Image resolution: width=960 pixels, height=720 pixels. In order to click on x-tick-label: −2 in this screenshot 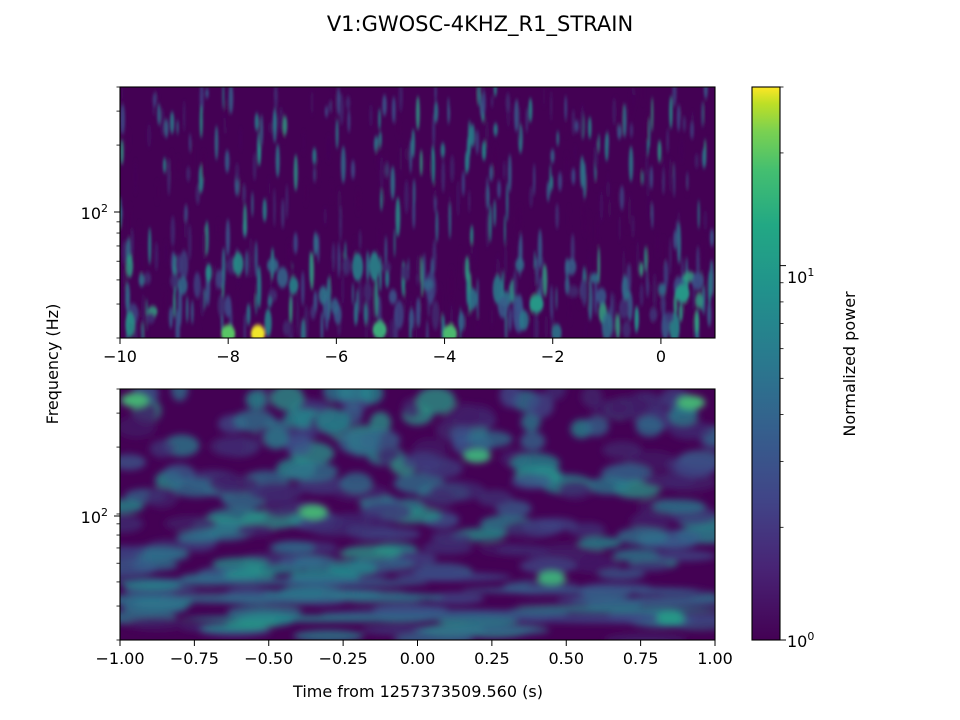, I will do `click(553, 356)`.